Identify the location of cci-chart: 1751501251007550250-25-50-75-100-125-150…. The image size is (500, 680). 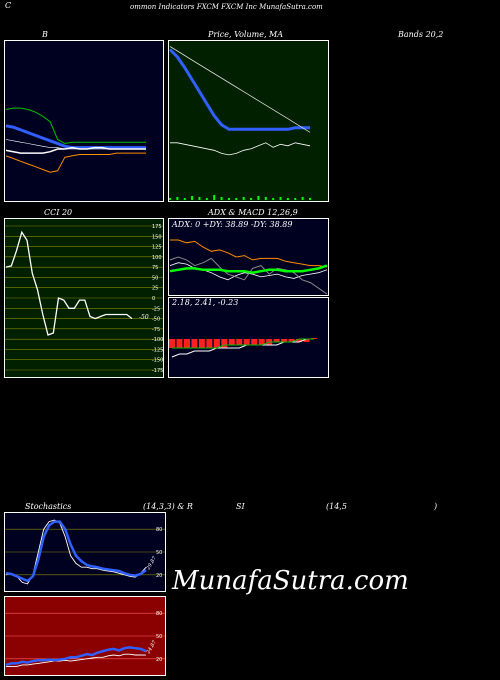
(84, 298).